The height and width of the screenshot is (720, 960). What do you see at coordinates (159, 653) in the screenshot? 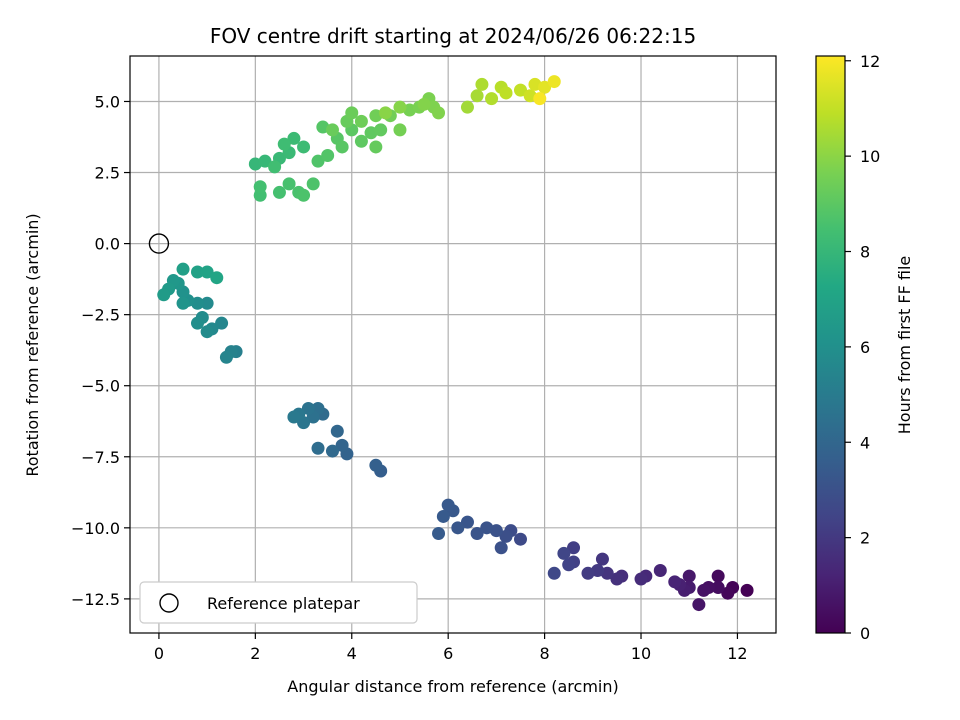
I see `x-tick-label: 0` at bounding box center [159, 653].